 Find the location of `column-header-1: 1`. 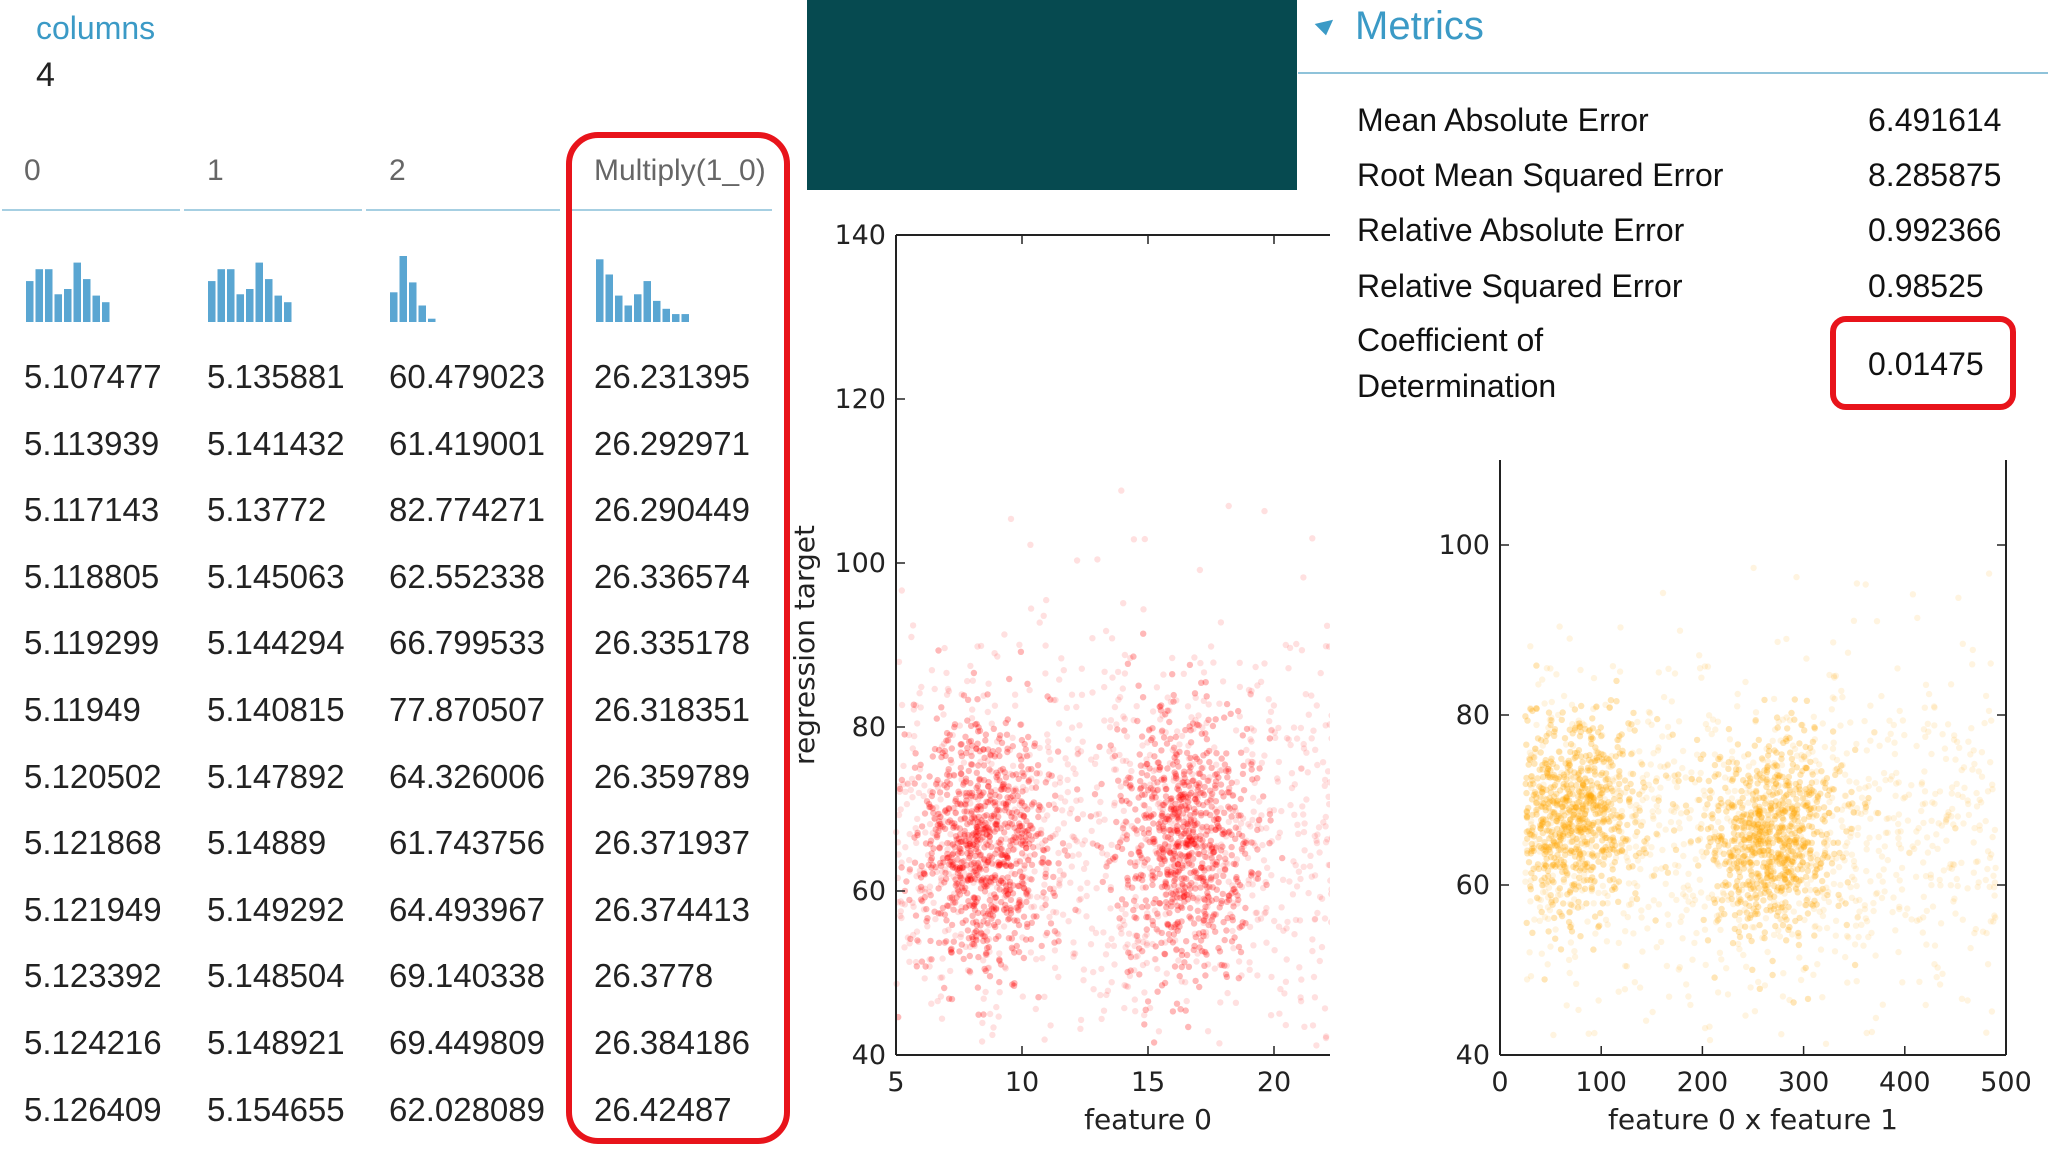

column-header-1: 1 is located at coordinates (215, 170).